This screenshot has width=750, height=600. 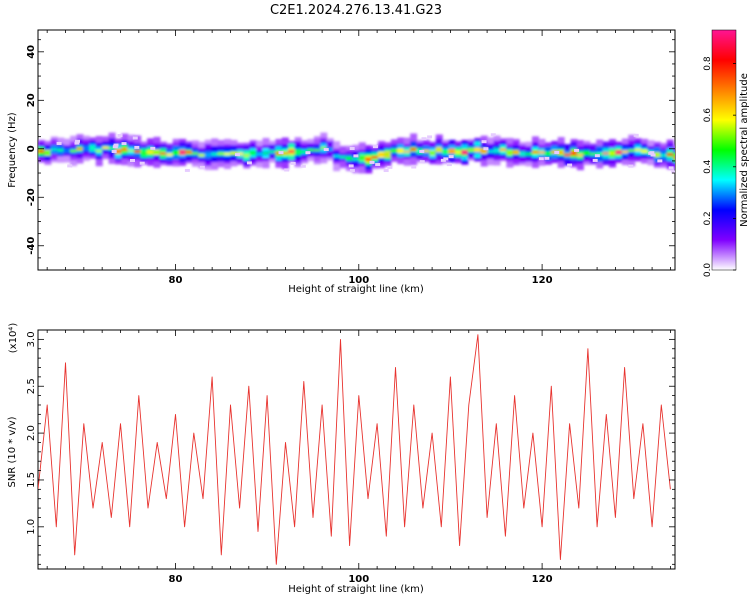 What do you see at coordinates (31, 148) in the screenshot?
I see `spectrogram-y-tick-label: 0` at bounding box center [31, 148].